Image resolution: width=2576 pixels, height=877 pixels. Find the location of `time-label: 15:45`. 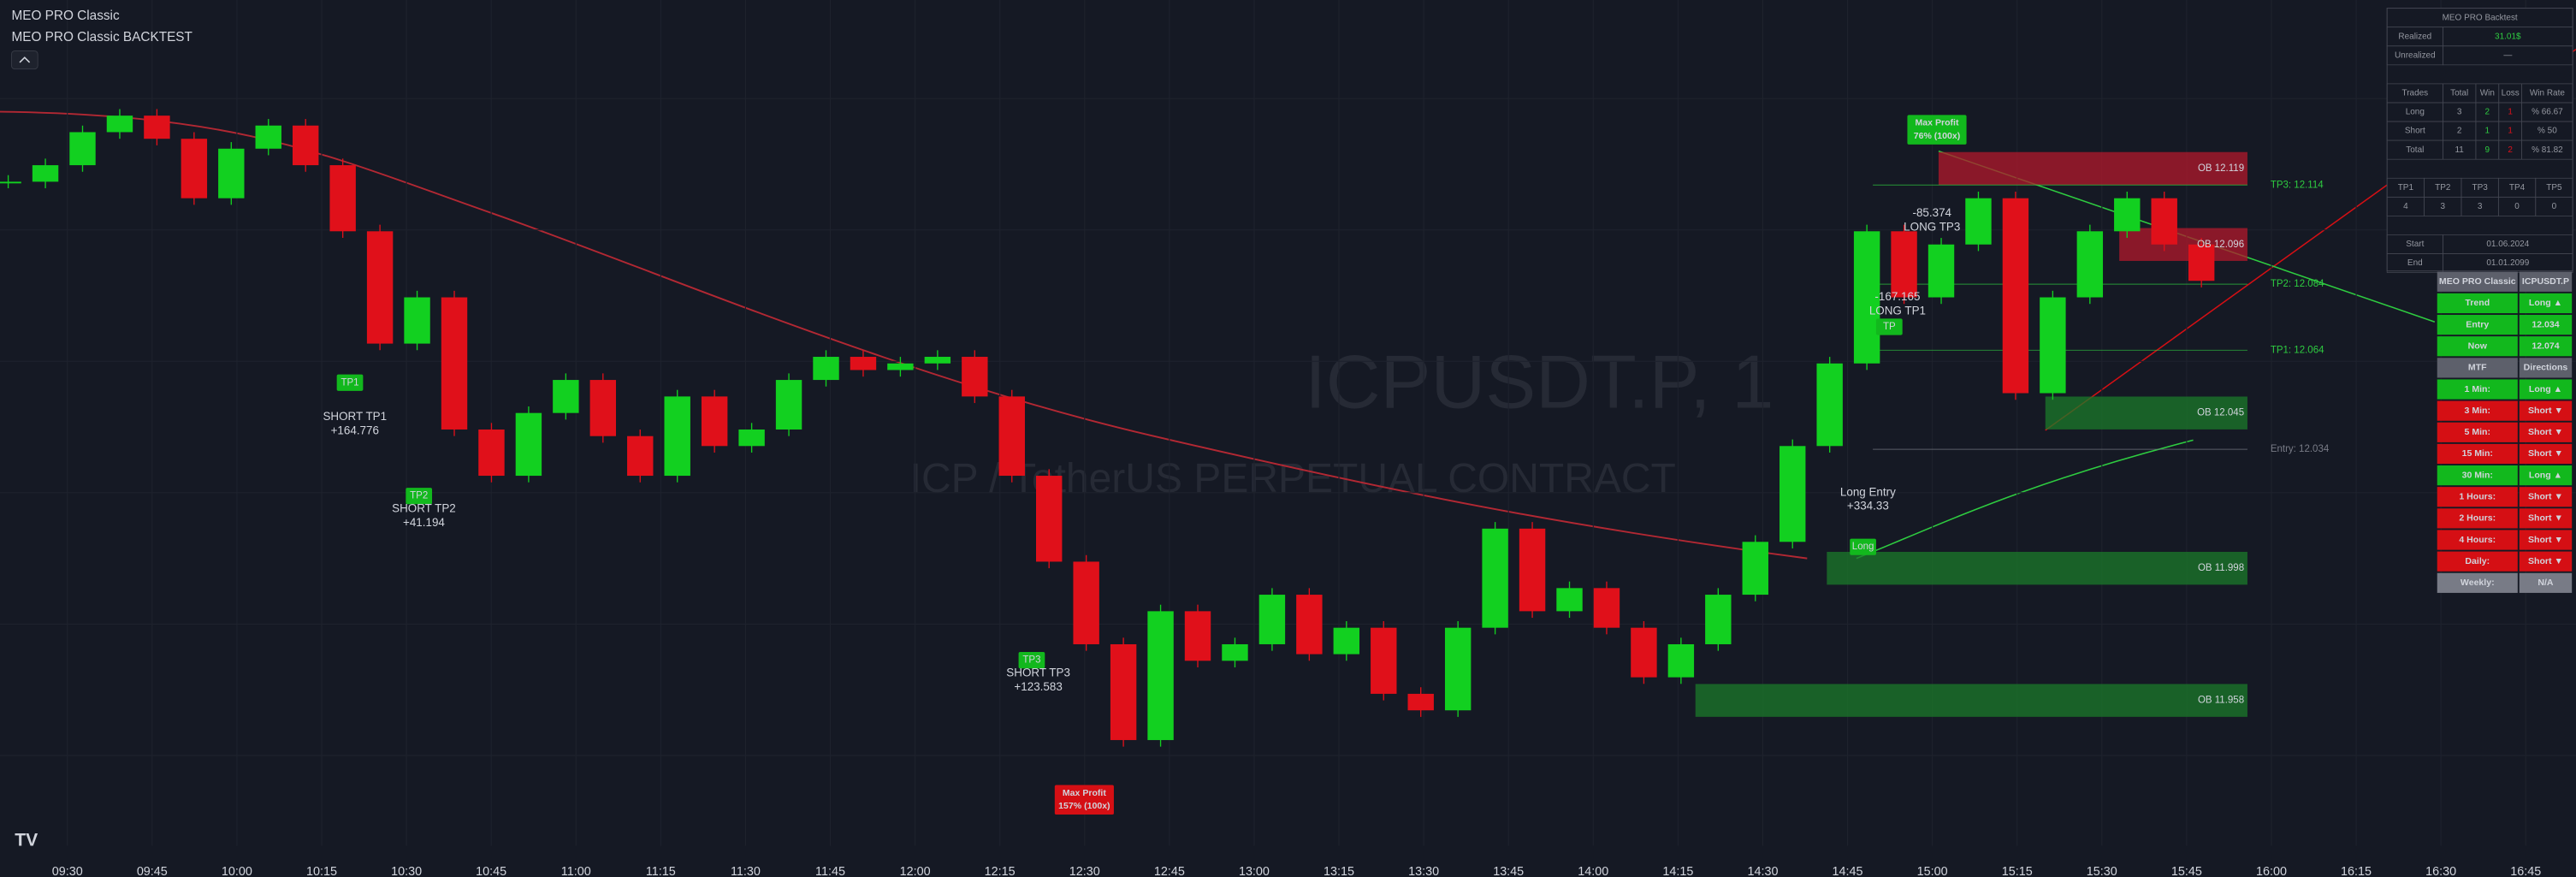

time-label: 15:45 is located at coordinates (2186, 871).